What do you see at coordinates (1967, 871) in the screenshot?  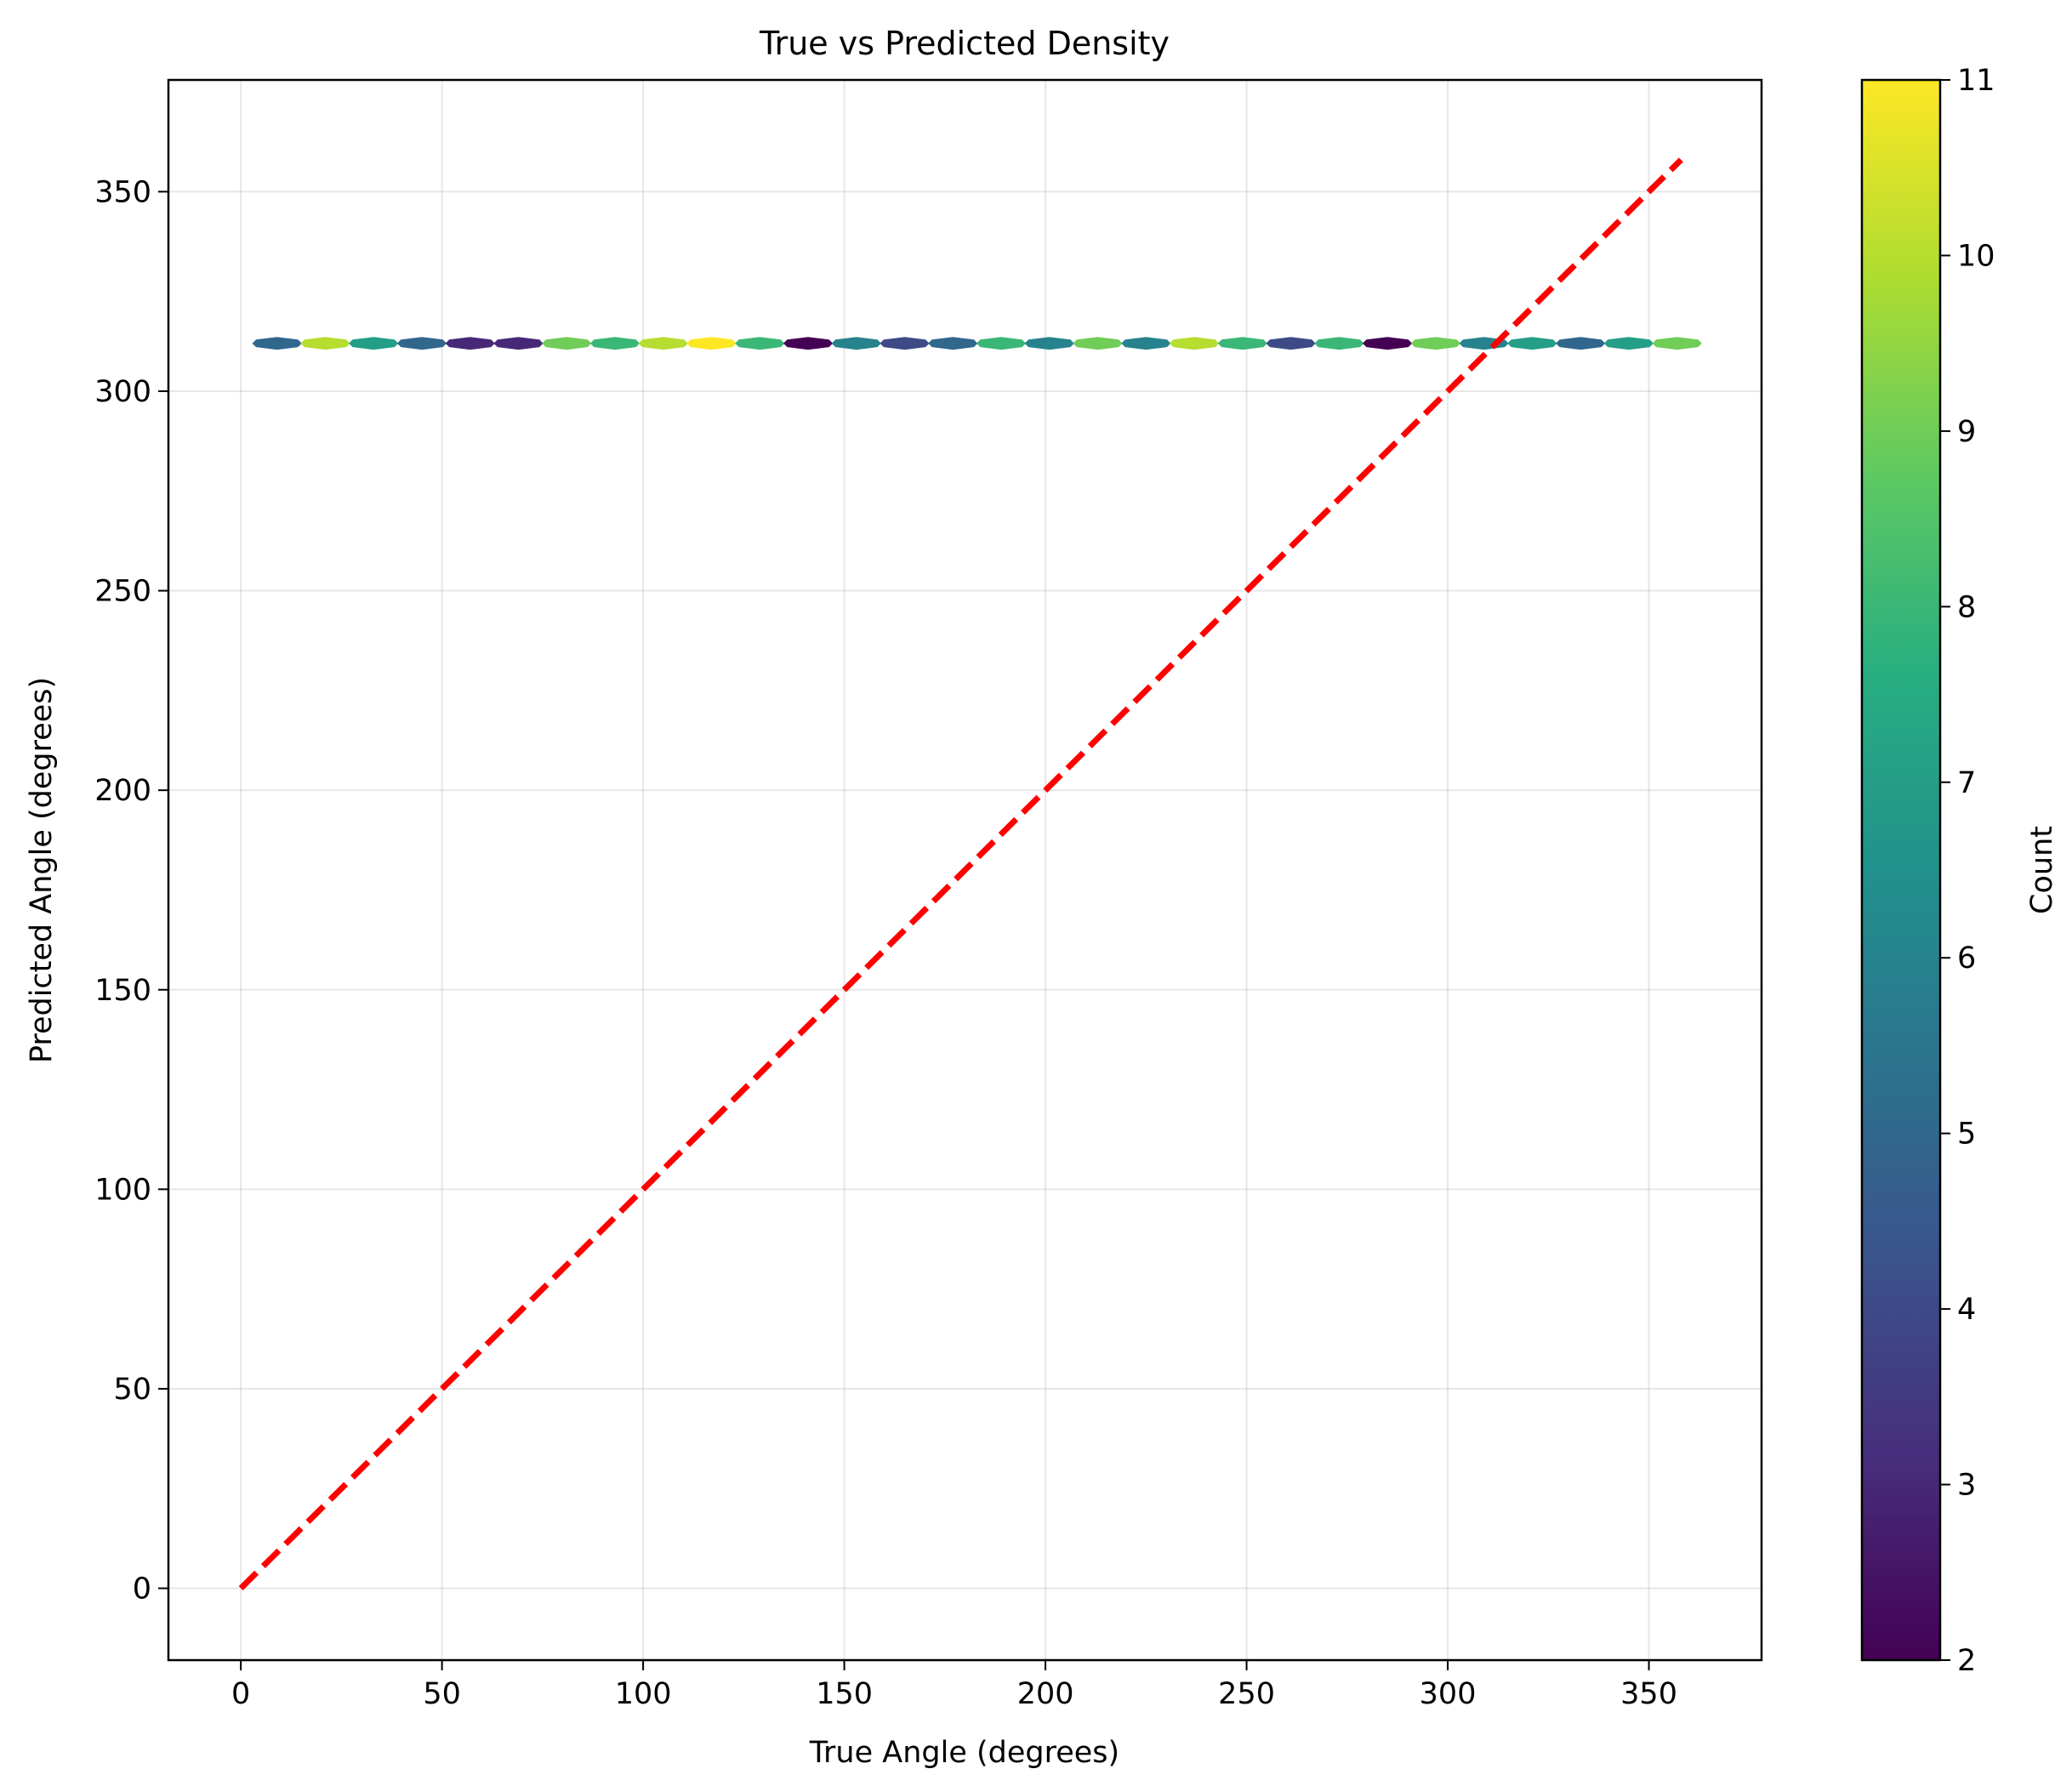 I see `colorbar-ticks: 2 3 4 5 6 7 8 9 10 11` at bounding box center [1967, 871].